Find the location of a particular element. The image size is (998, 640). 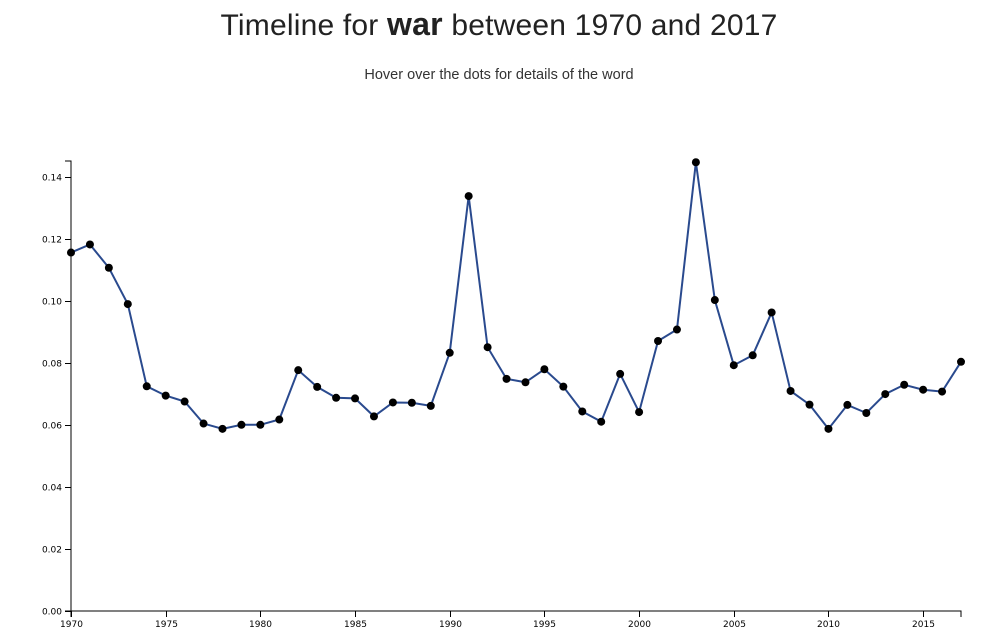

data-point: 1974: 0.0724 is located at coordinates (146, 386).